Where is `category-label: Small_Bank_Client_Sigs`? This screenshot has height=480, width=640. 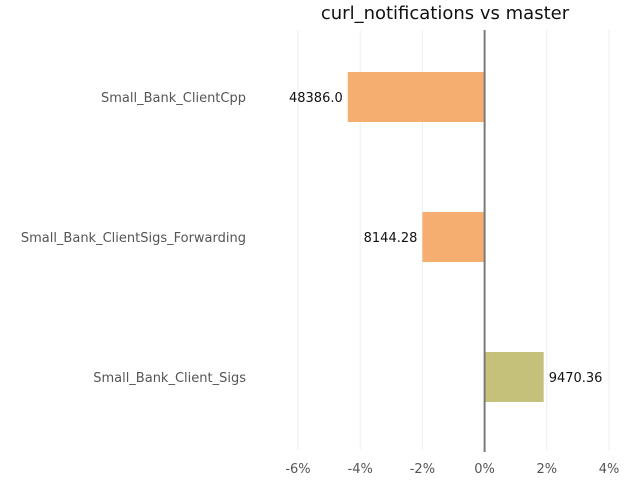 category-label: Small_Bank_Client_Sigs is located at coordinates (169, 378).